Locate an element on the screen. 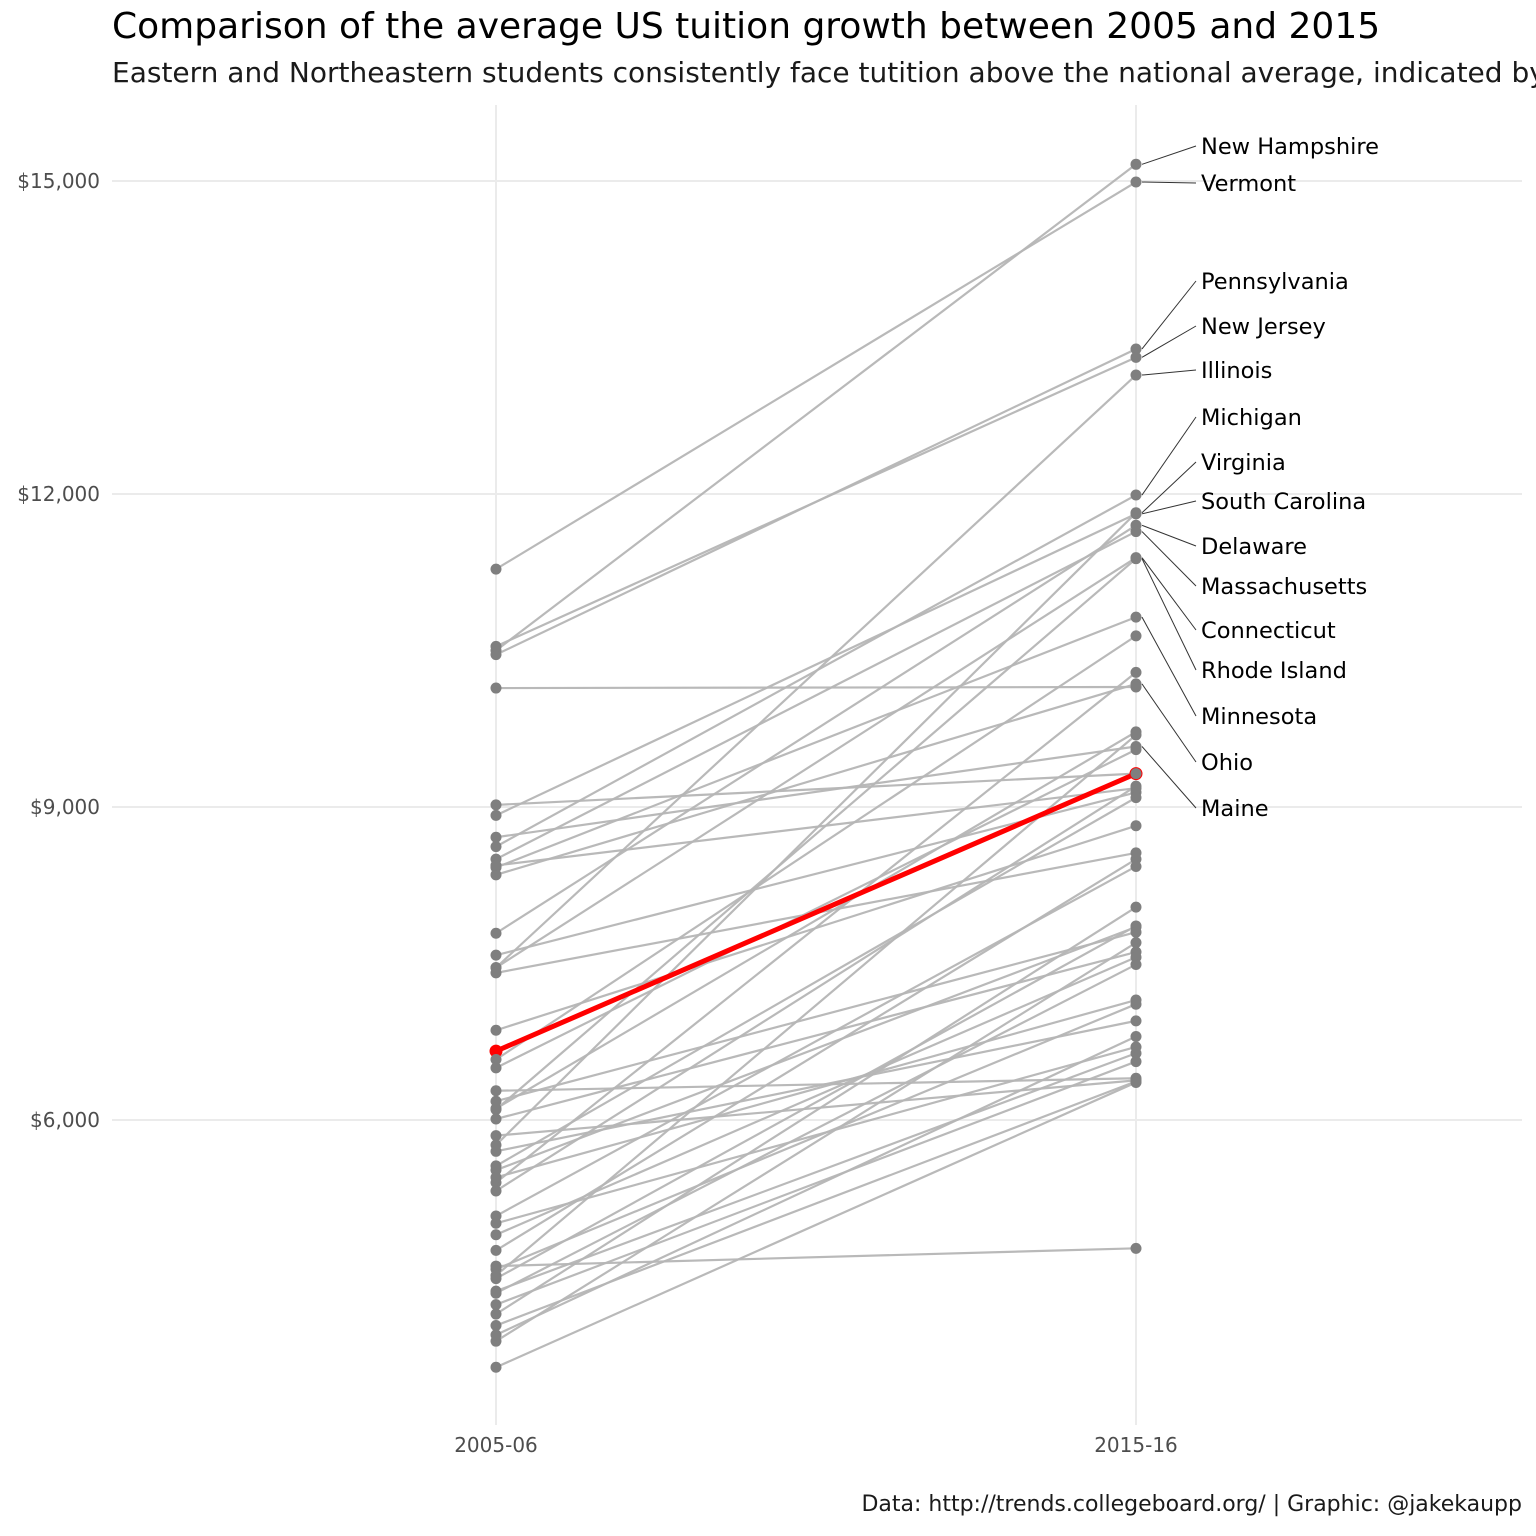 The width and height of the screenshot is (1536, 1536). x-tick-label: 2005-06 is located at coordinates (496, 1445).